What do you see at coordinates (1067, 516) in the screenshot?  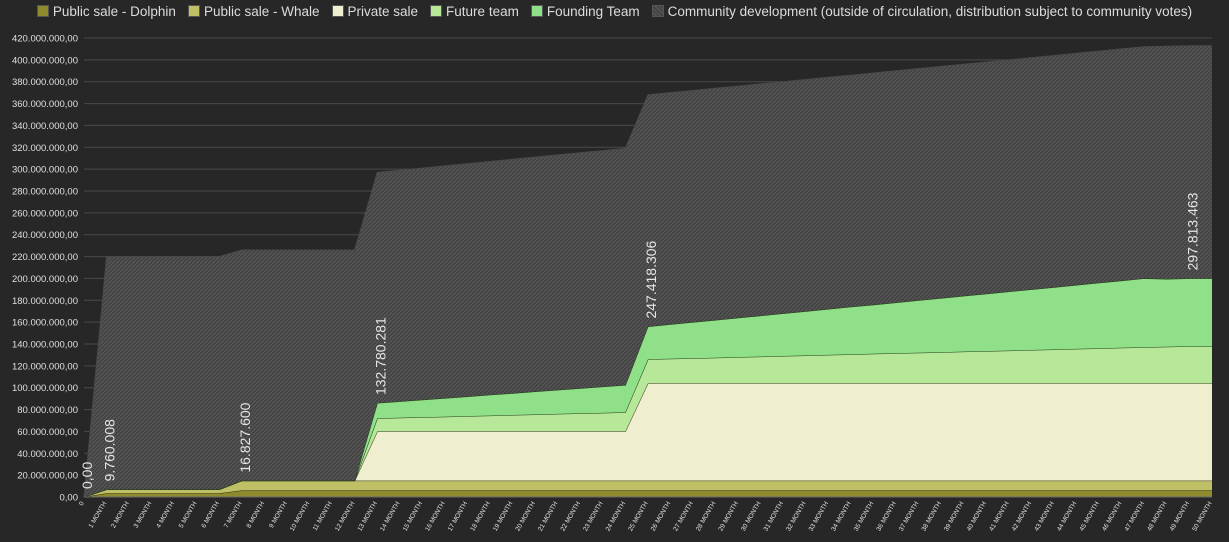 I see `x-tick-label: 44 MONTH` at bounding box center [1067, 516].